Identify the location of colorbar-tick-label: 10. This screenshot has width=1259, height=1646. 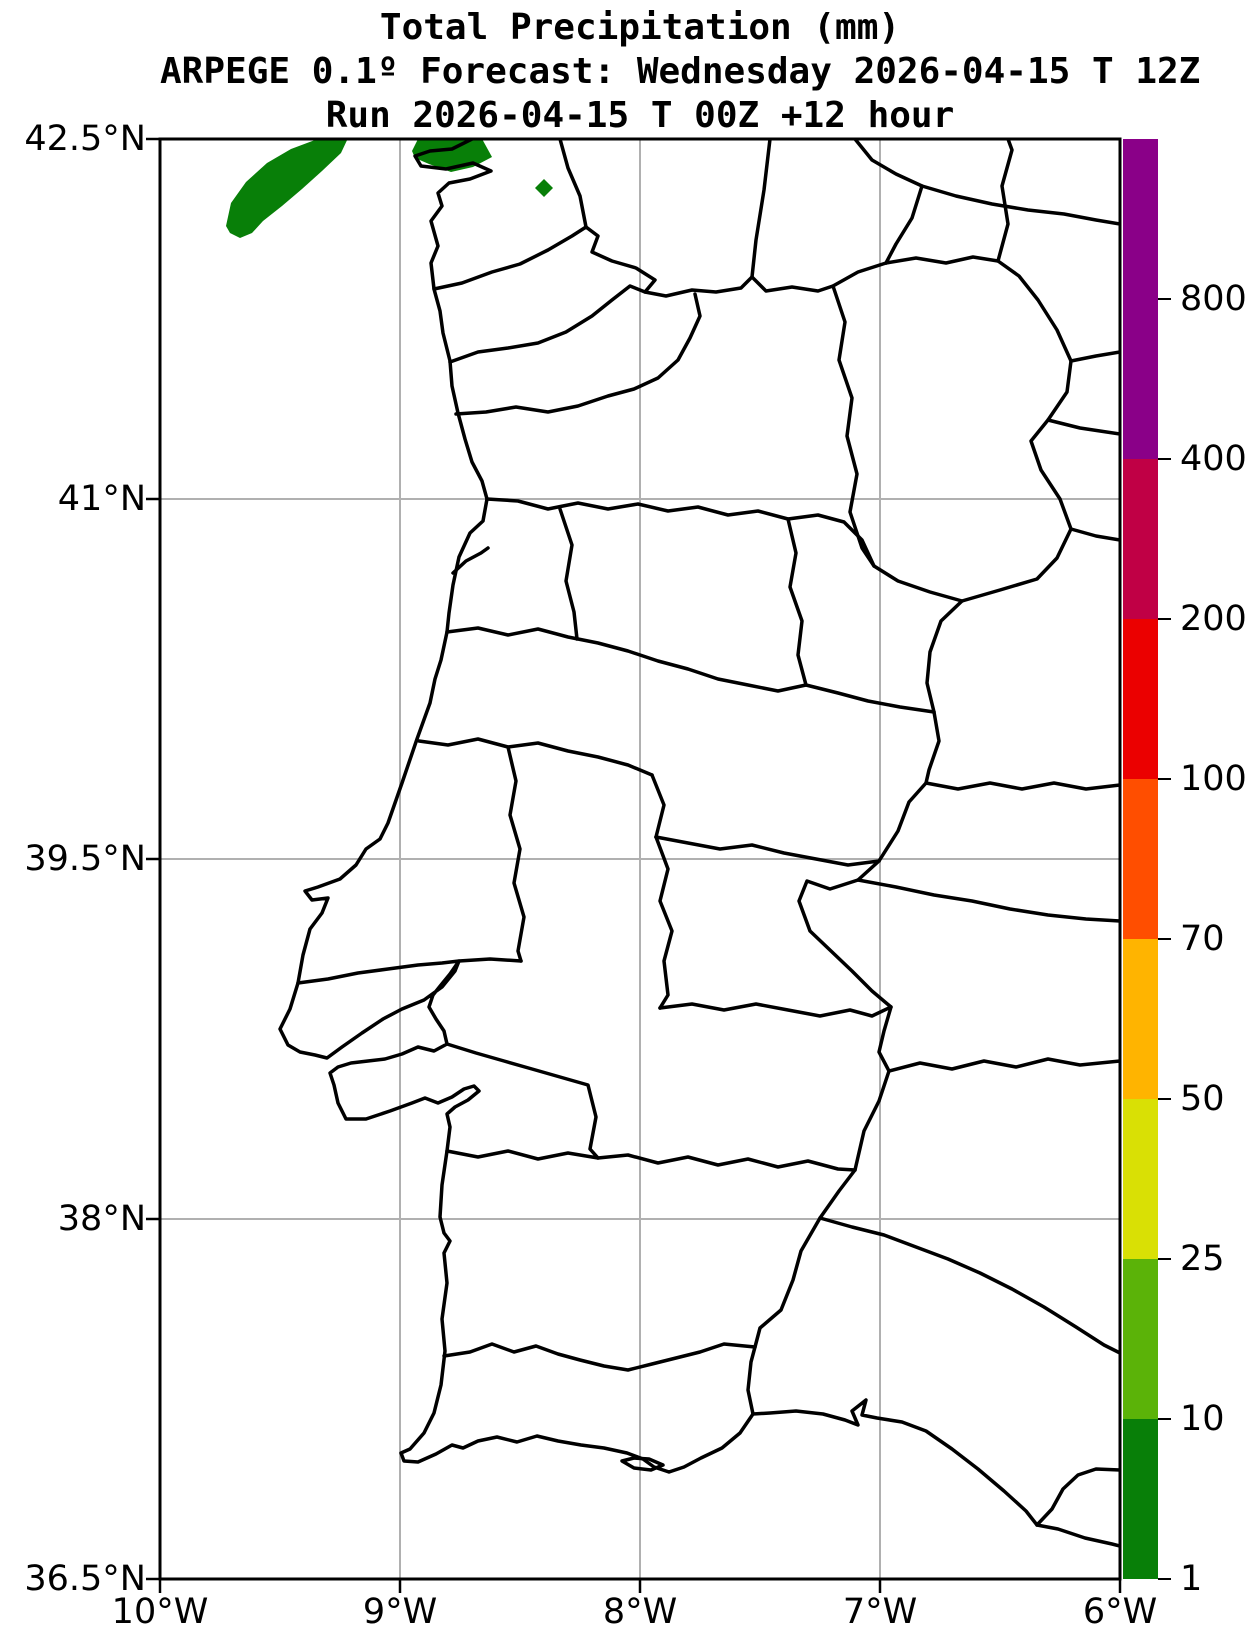
(1202, 1419).